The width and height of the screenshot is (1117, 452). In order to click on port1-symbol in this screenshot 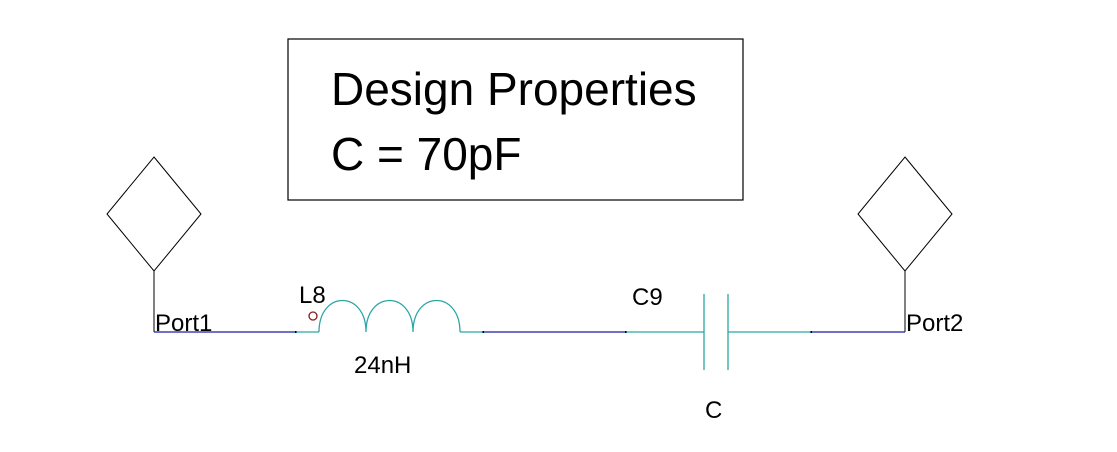, I will do `click(154, 244)`.